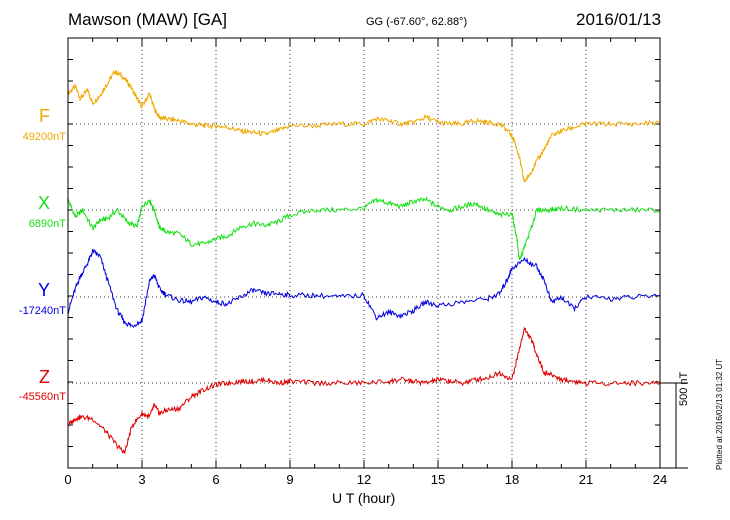  What do you see at coordinates (42, 397) in the screenshot?
I see `baseline-label-z: -45560nT` at bounding box center [42, 397].